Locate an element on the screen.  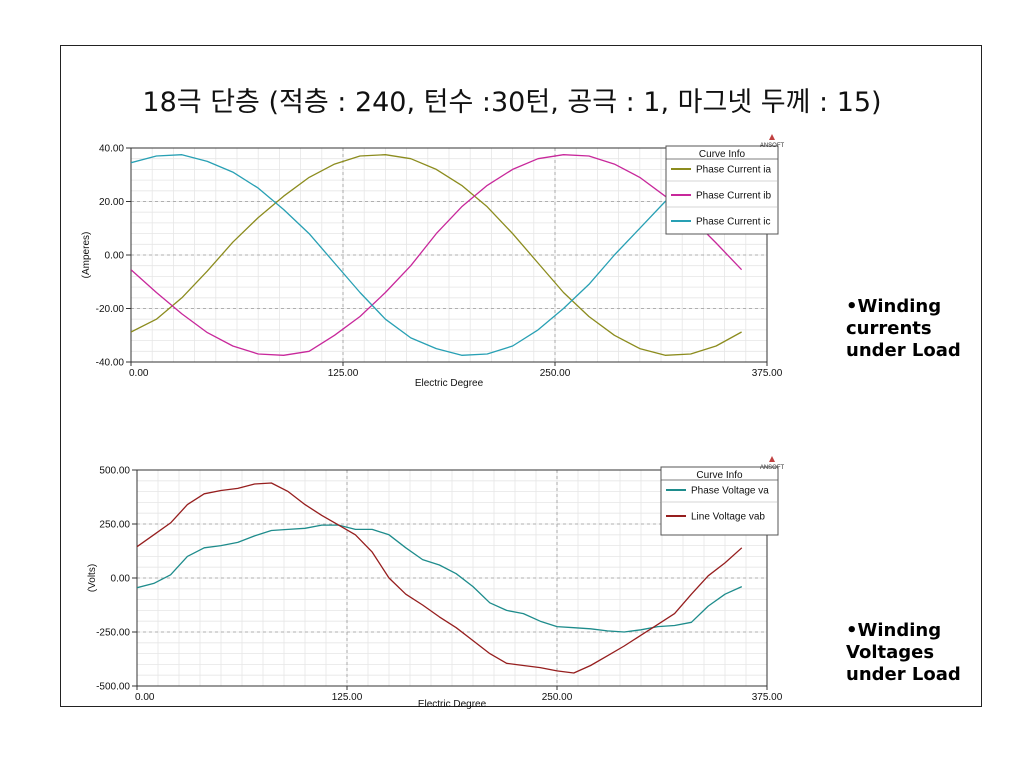
series-line-phase-voltage-va is located at coordinates (440, 578).